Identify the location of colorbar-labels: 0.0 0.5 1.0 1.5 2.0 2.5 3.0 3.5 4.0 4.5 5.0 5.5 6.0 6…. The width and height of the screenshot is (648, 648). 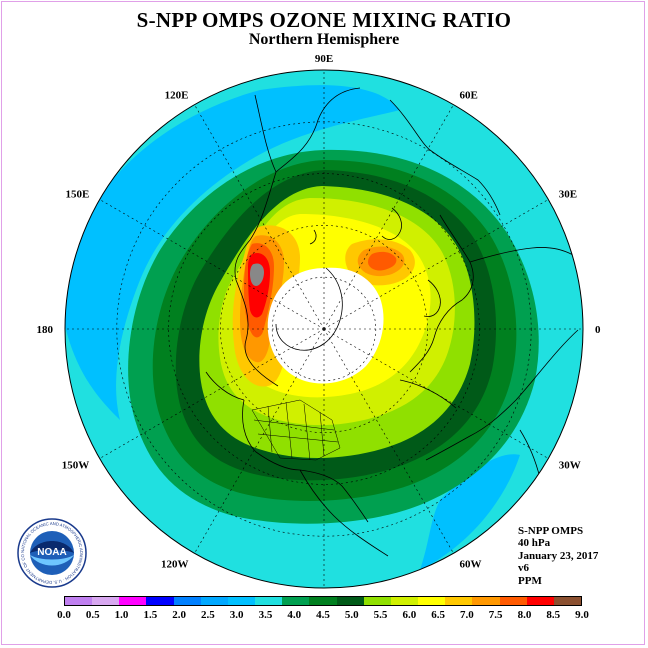
(324, 616).